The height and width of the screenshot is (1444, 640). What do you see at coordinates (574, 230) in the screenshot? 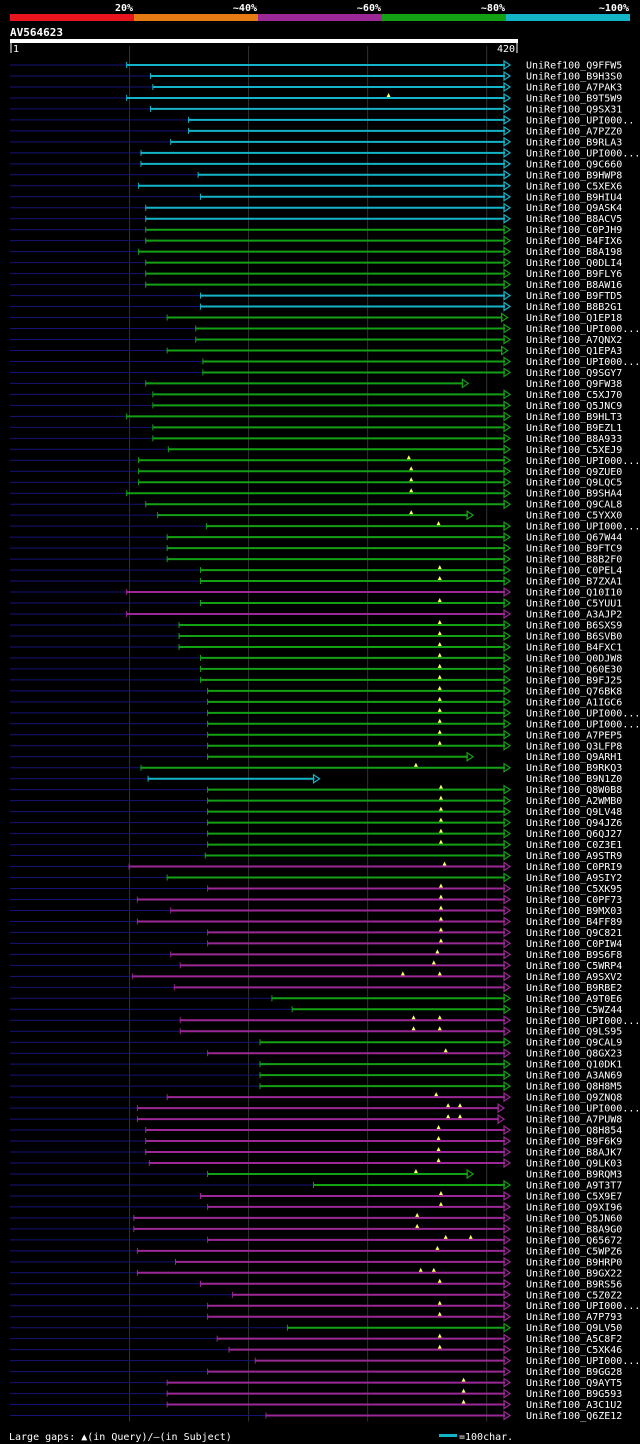
I see `hit-label: UniRef100_C0PJH9` at bounding box center [574, 230].